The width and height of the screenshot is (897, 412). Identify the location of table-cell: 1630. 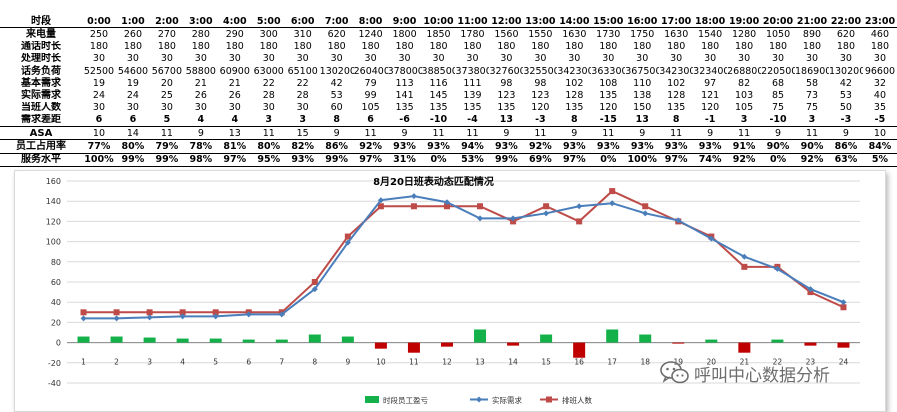
(574, 34).